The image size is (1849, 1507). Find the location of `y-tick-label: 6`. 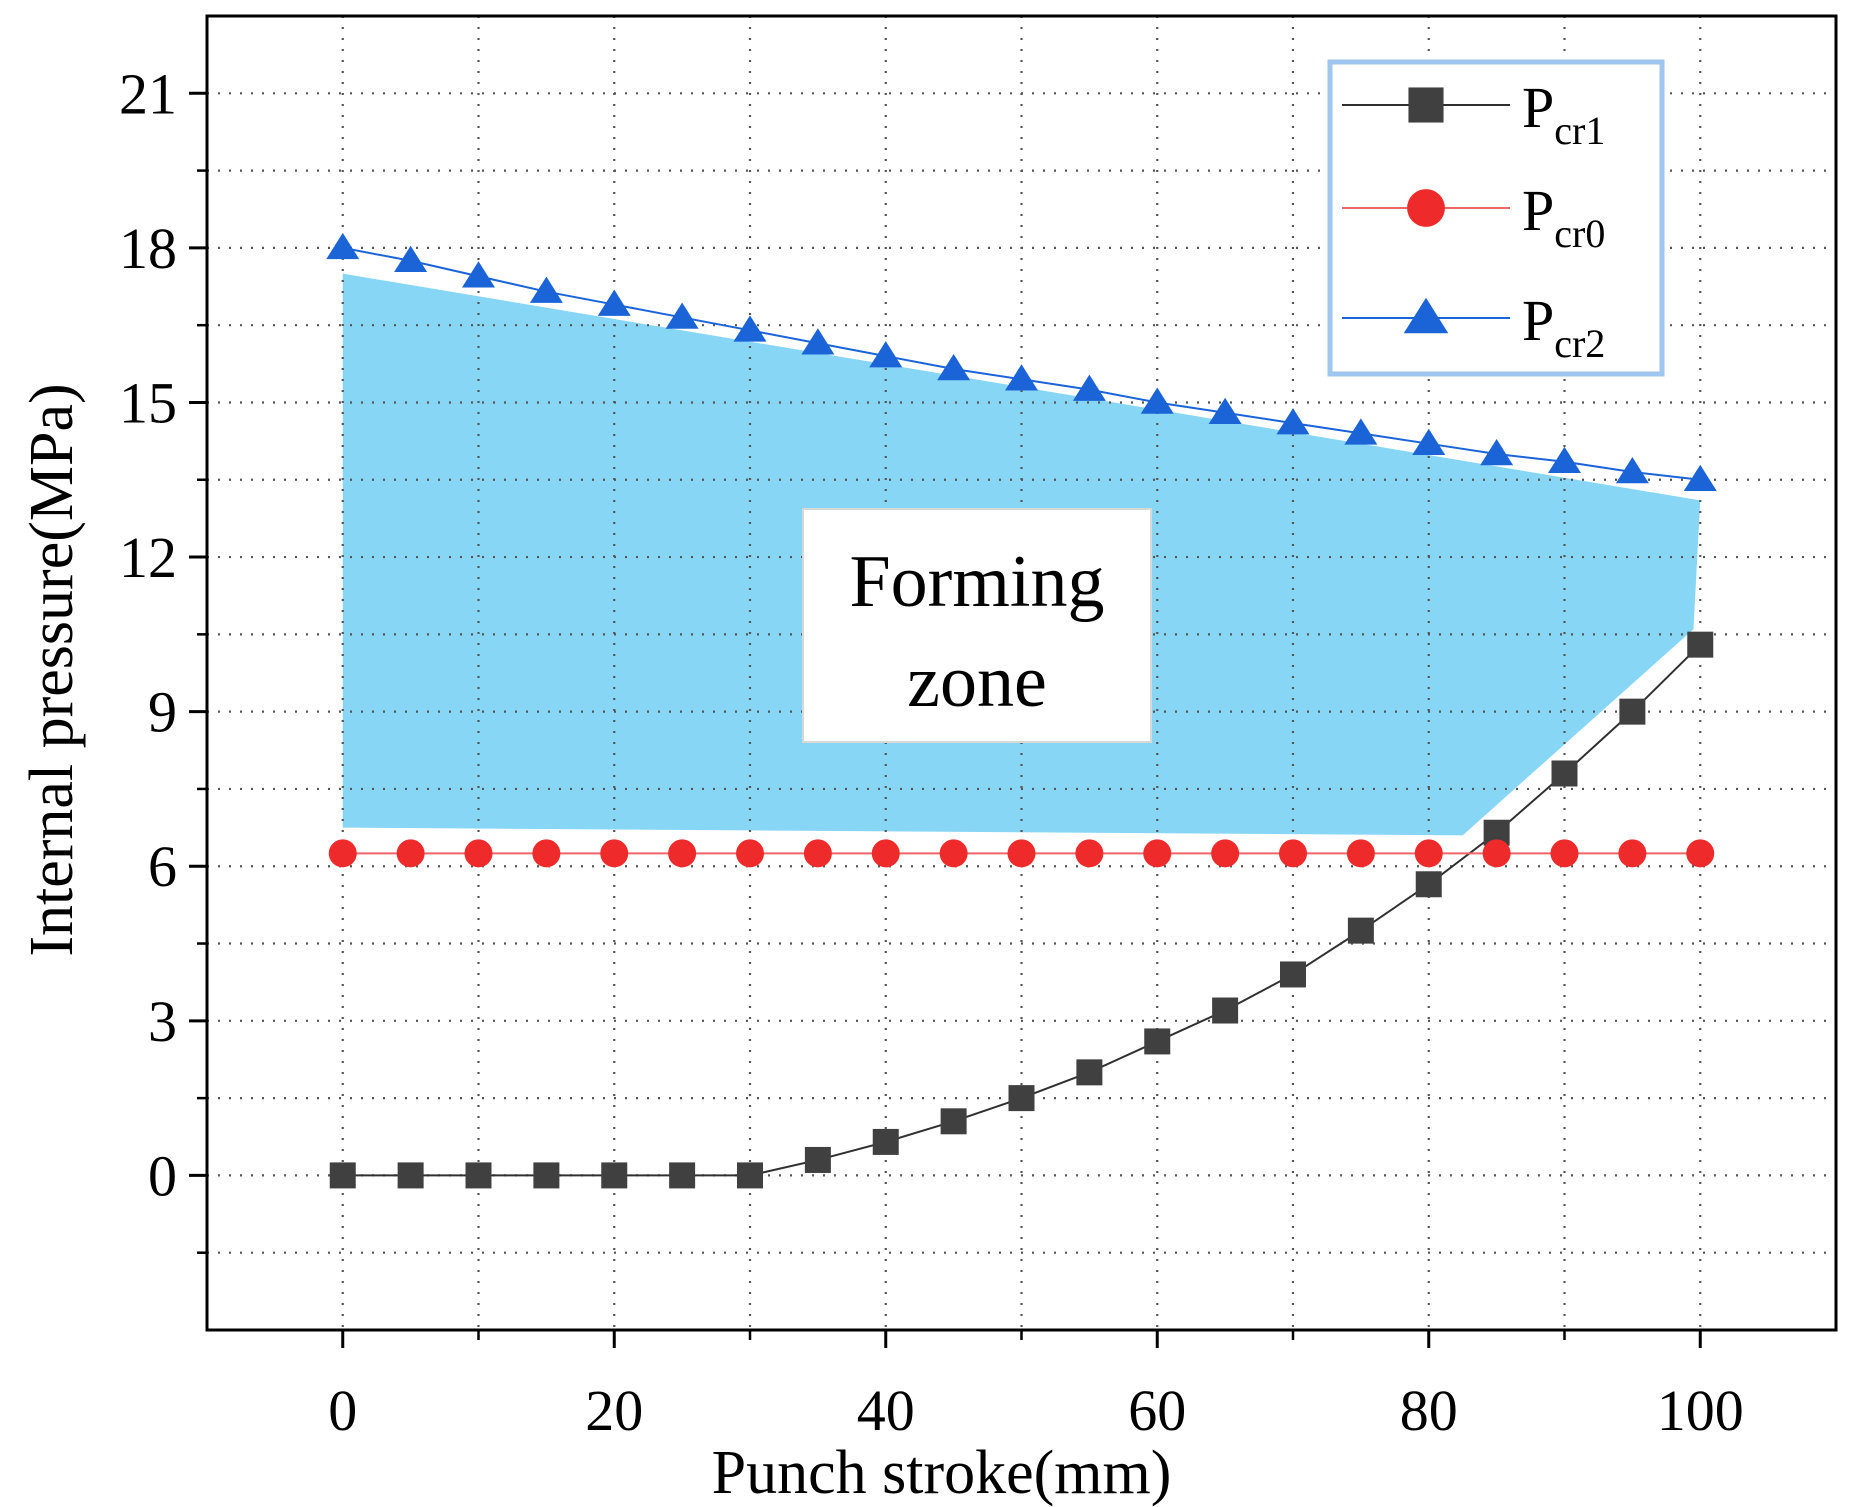

y-tick-label: 6 is located at coordinates (162, 866).